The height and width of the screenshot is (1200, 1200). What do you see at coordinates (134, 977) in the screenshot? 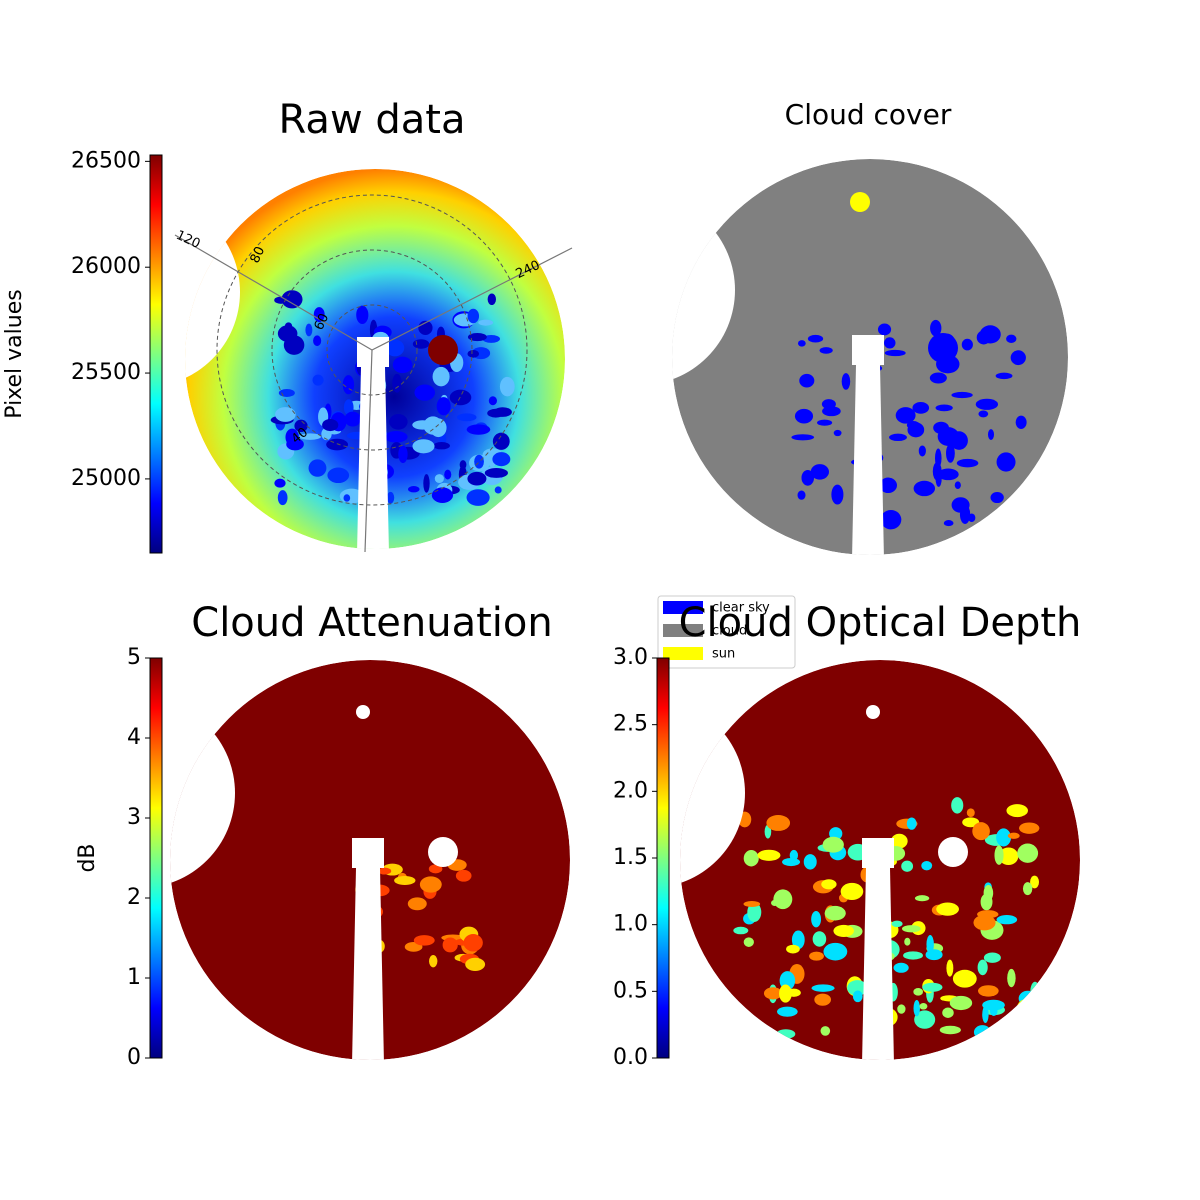
I see `tick-label: 1` at bounding box center [134, 977].